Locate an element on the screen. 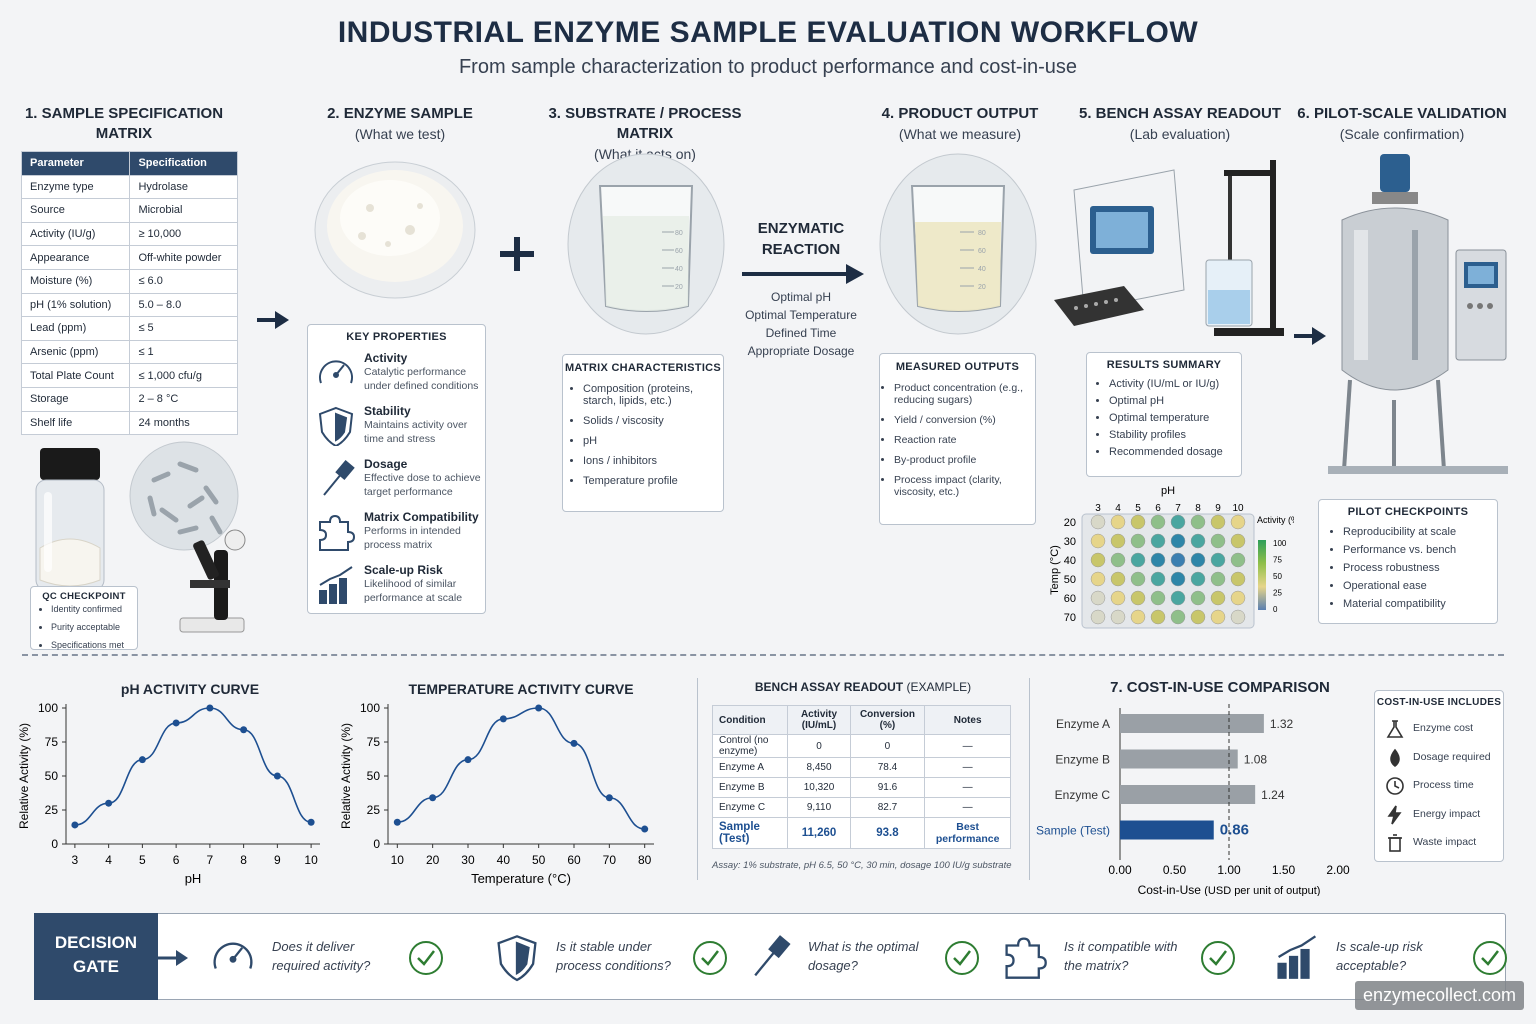 The width and height of the screenshot is (1536, 1024). cost-x-tick-label: 0.00 is located at coordinates (1120, 870).